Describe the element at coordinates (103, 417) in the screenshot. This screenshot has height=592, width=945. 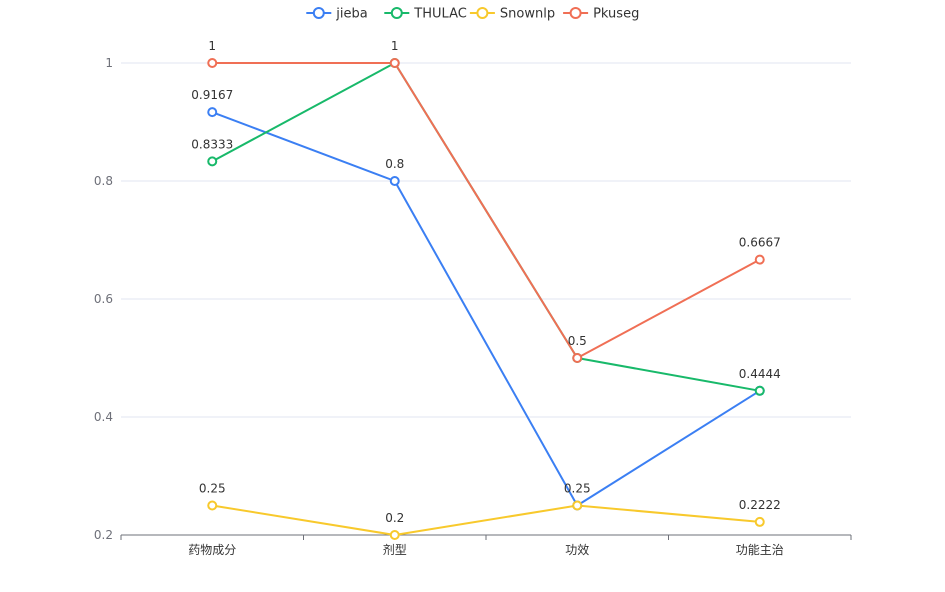
I see `y-tick-label: 0.4` at that location.